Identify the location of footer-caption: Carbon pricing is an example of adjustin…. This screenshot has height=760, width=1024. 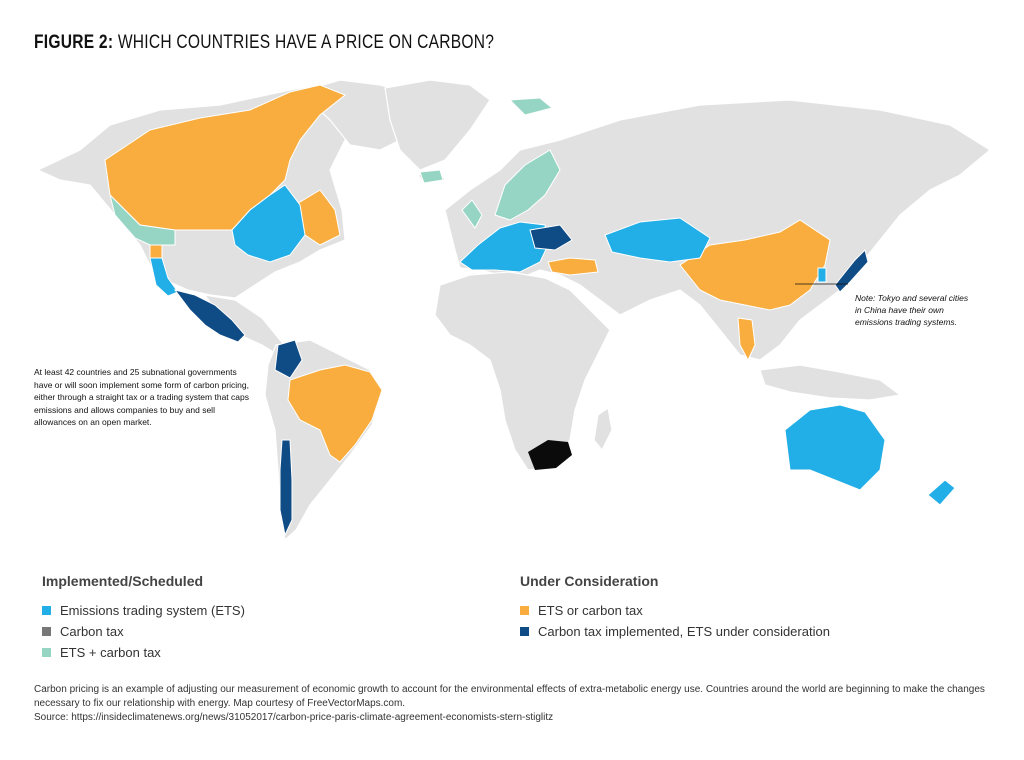
(509, 696).